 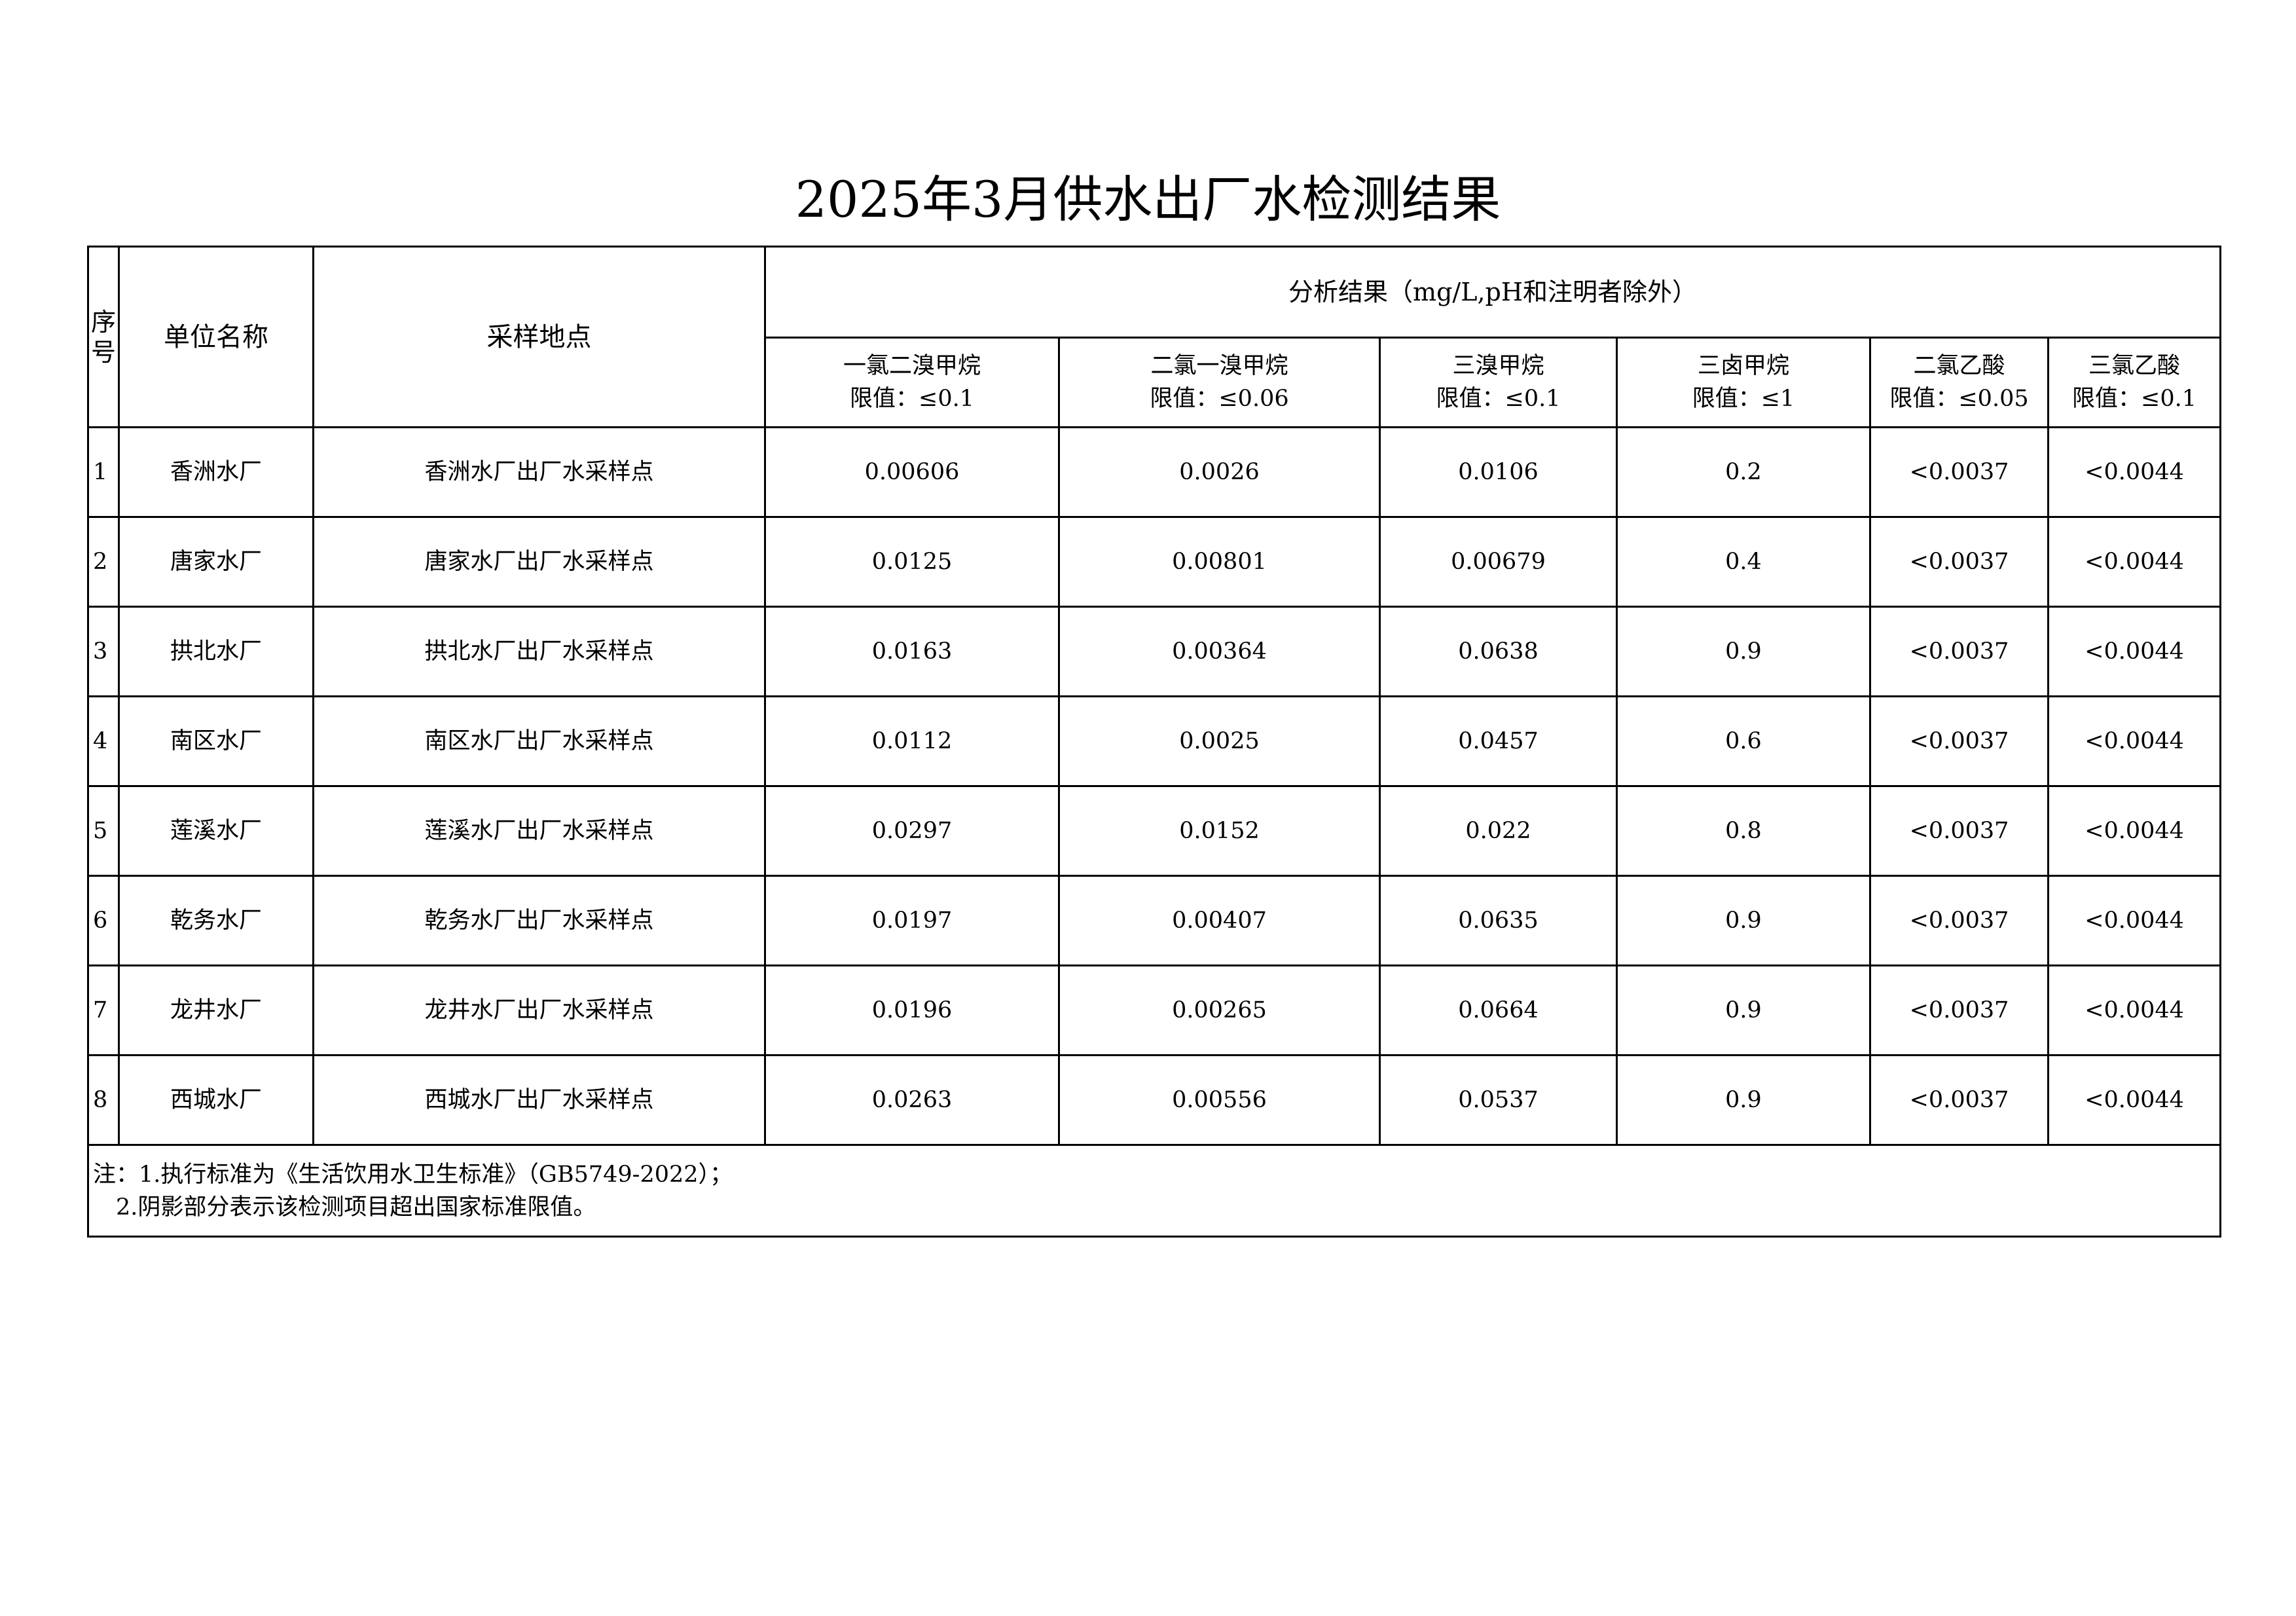 What do you see at coordinates (1743, 741) in the screenshot?
I see `cell-value: 0.6` at bounding box center [1743, 741].